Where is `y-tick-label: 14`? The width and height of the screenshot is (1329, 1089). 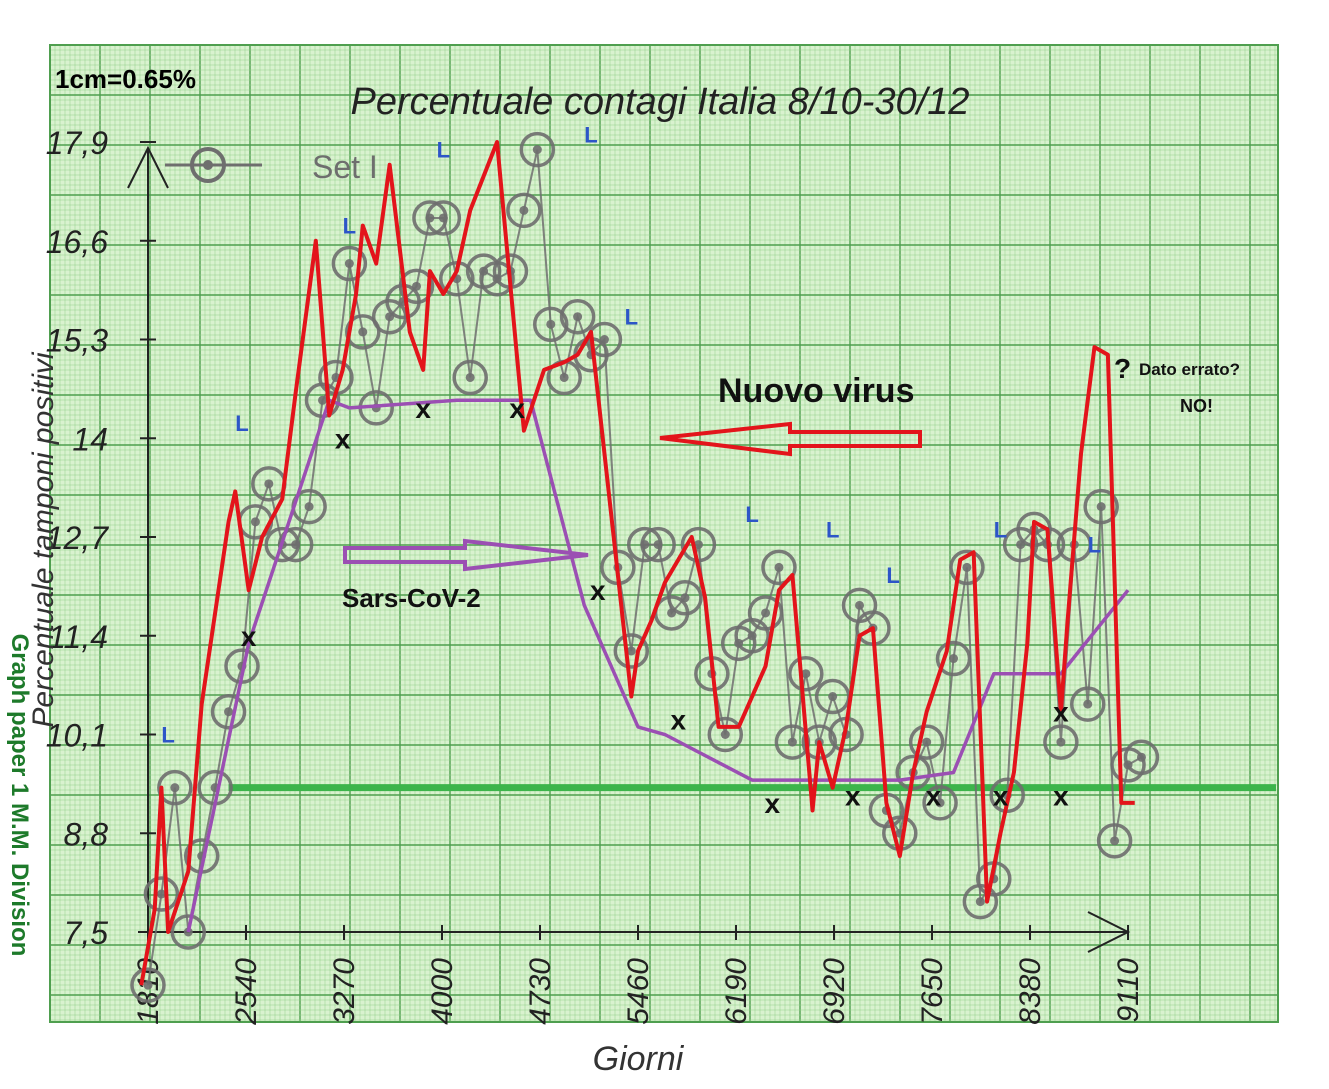
y-tick-label: 14 is located at coordinates (90, 439).